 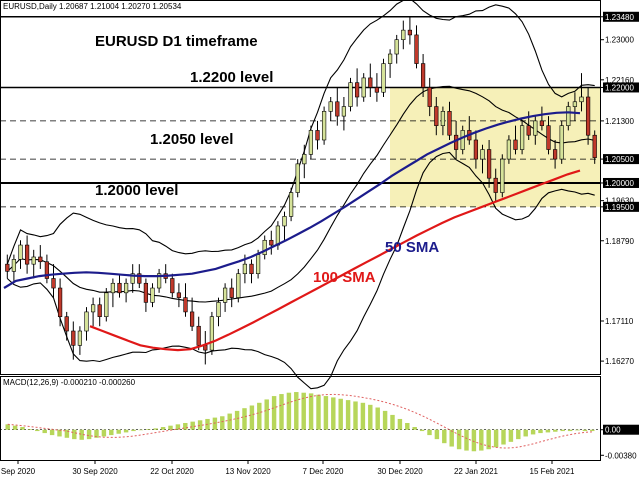 I want to click on price-badge-label: 1.19500, so click(x=619, y=207).